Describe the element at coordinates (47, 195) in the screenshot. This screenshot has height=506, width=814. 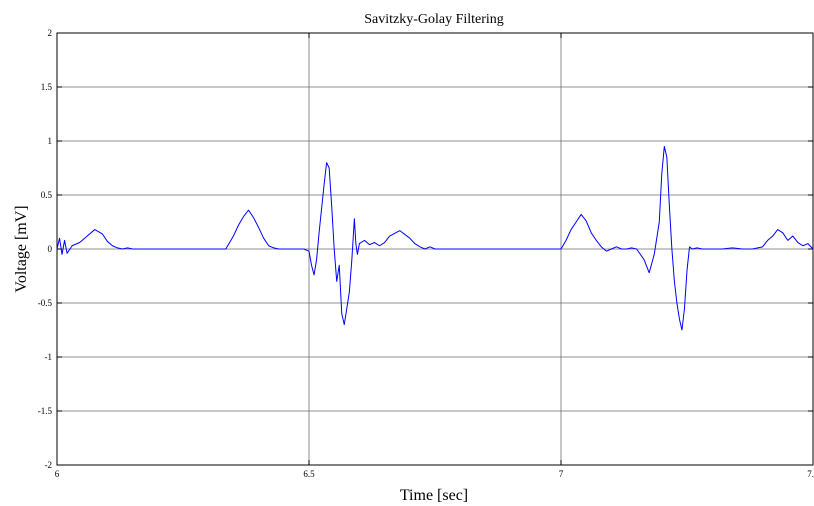
I see `y-tick-label: 0.5` at that location.